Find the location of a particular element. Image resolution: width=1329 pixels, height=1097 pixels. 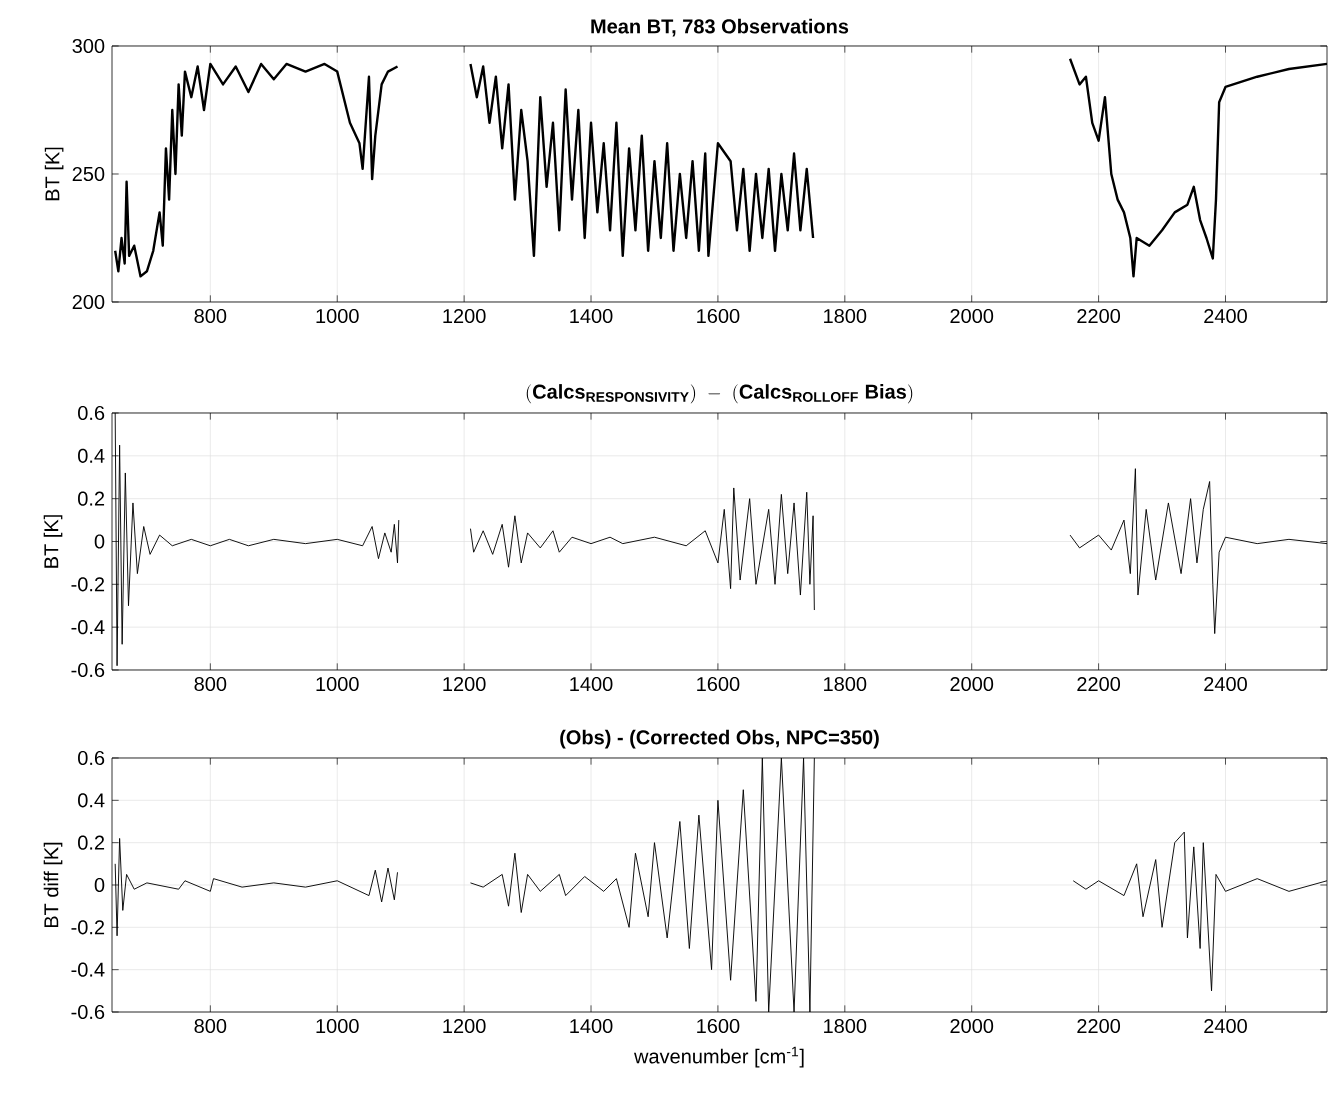

y-tick-label: 200 is located at coordinates (88, 302).